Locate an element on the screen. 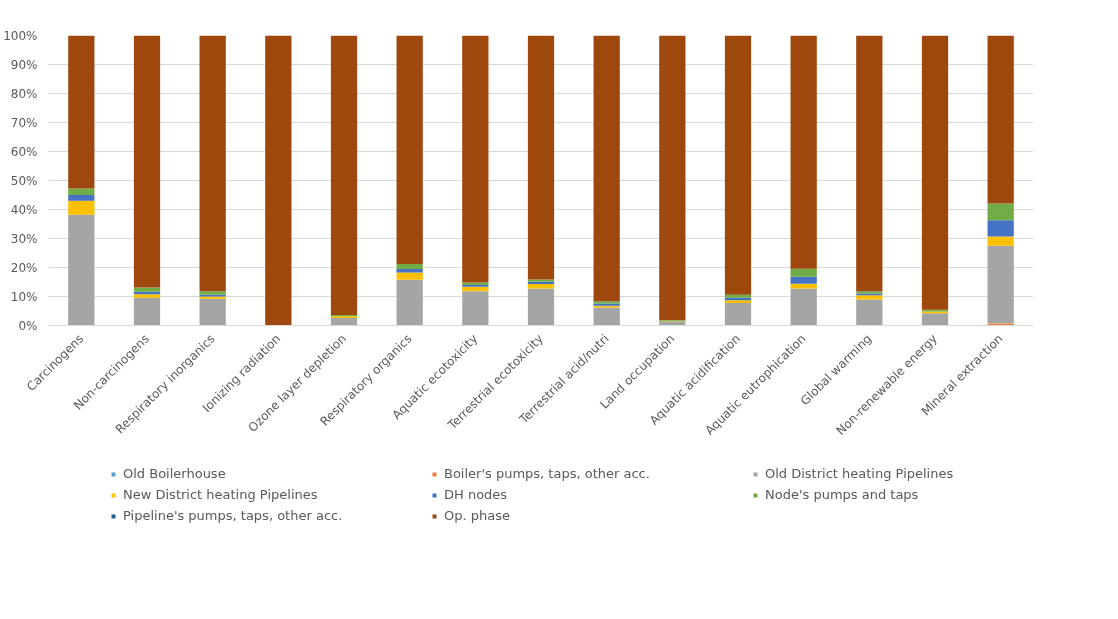 Image resolution: width=1118 pixels, height=619 pixels. y-tick-label: 20% is located at coordinates (24, 267).